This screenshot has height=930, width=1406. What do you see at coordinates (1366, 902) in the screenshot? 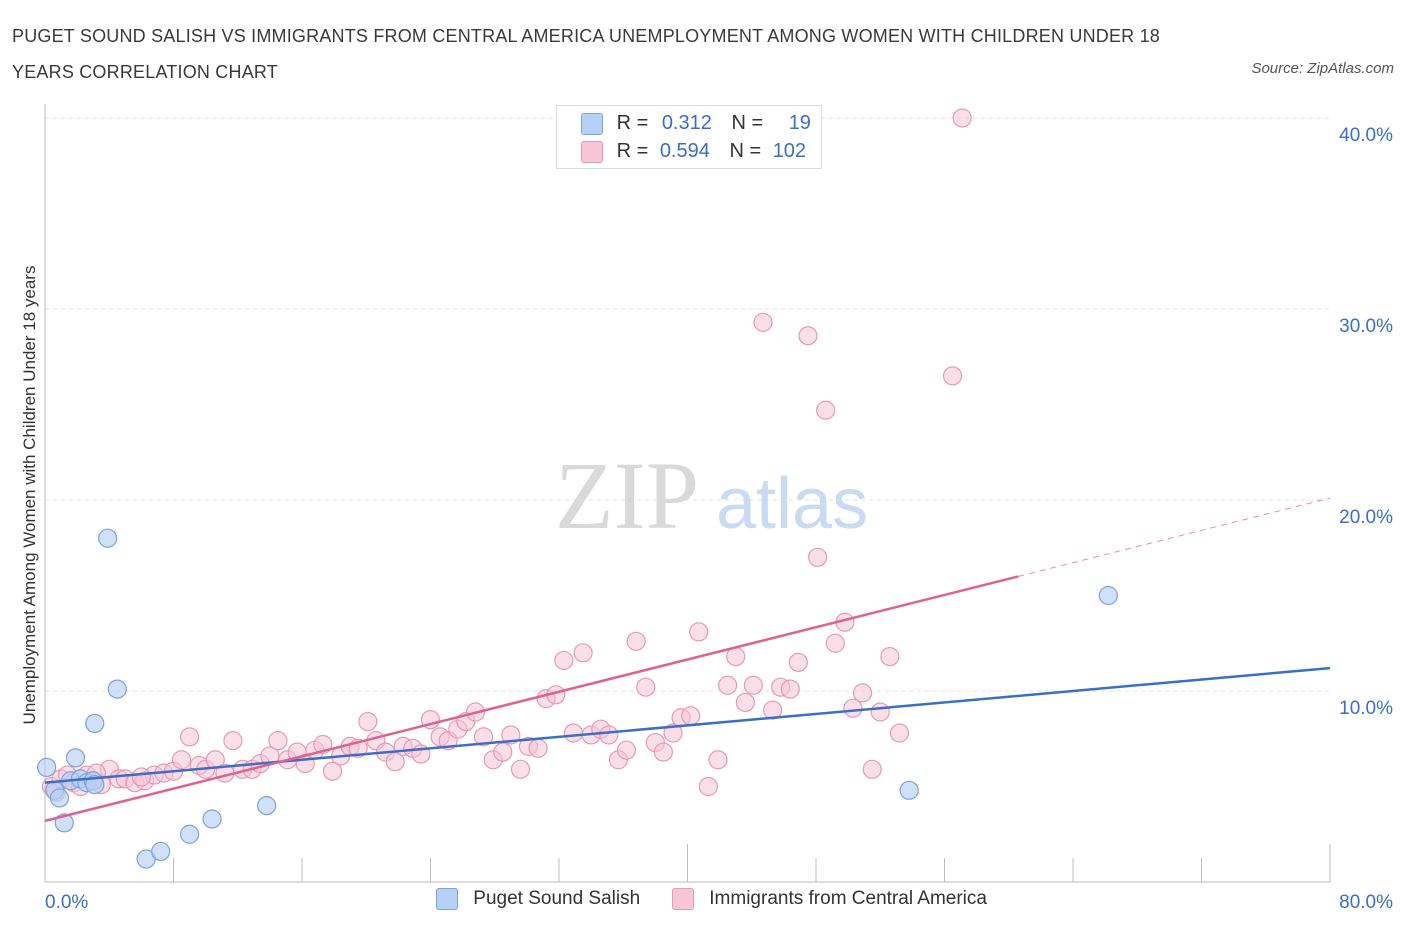
I see `x-tick-label: 80.0%` at bounding box center [1366, 902].